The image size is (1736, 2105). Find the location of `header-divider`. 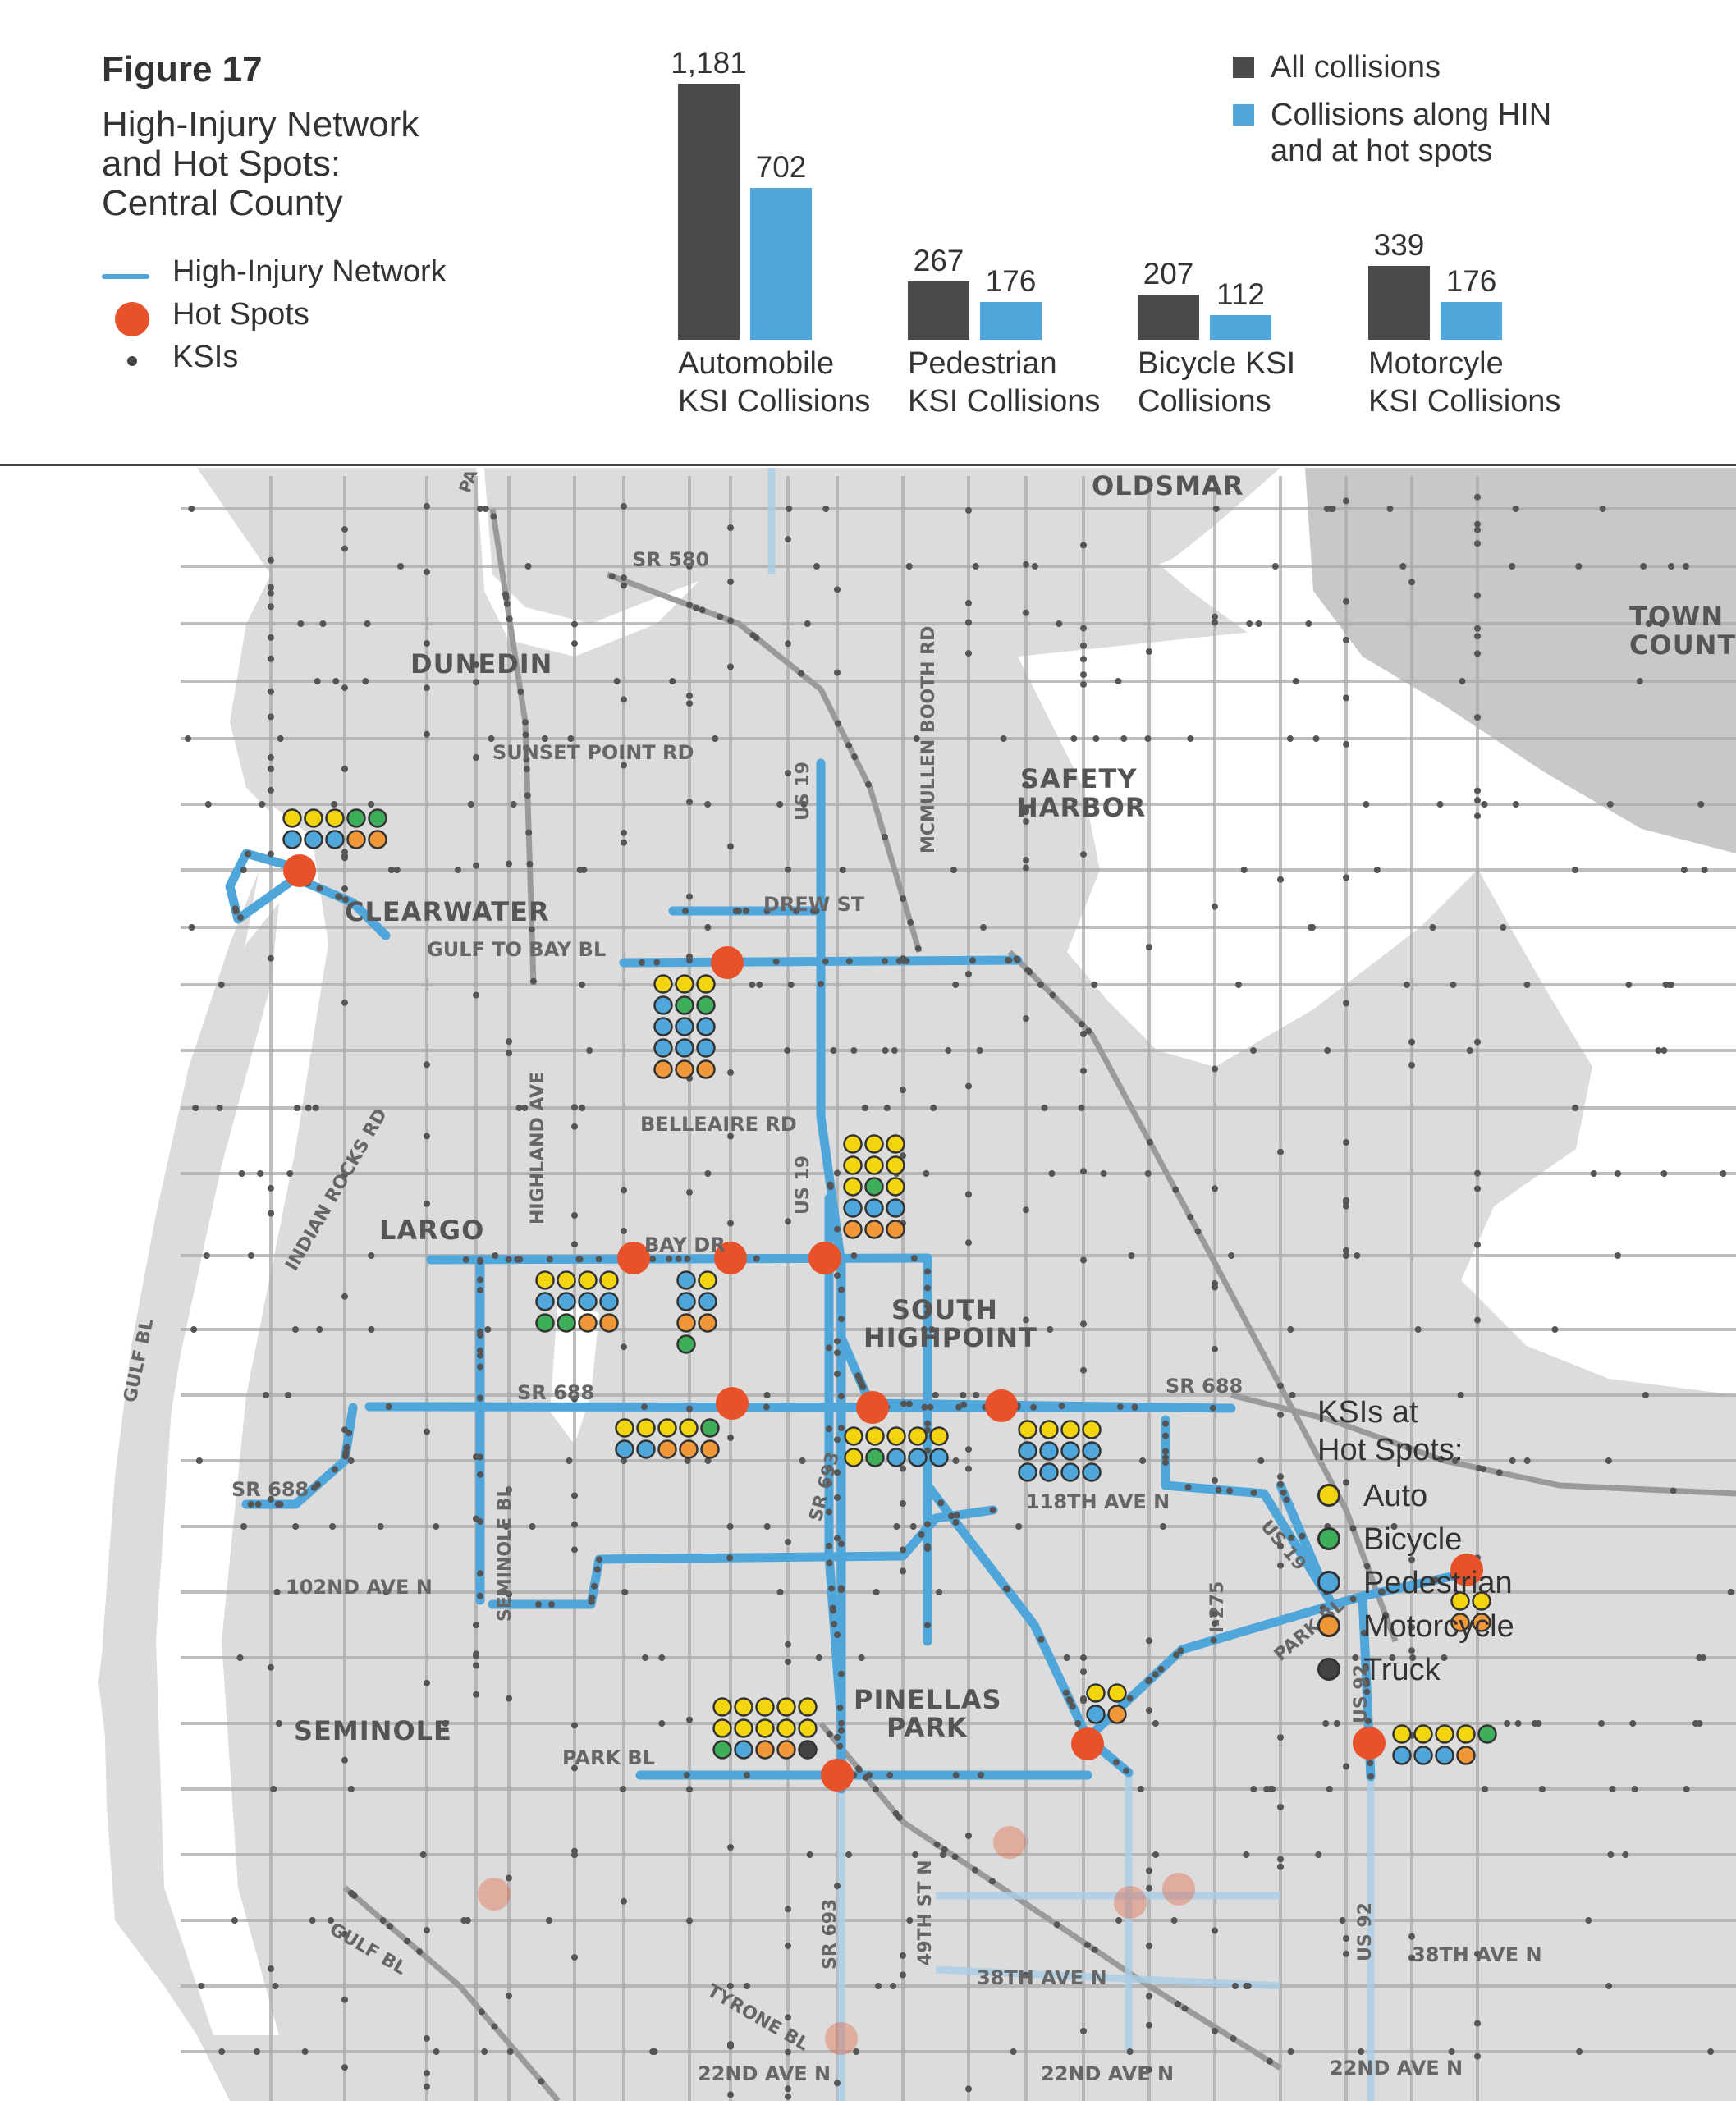

header-divider is located at coordinates (868, 465).